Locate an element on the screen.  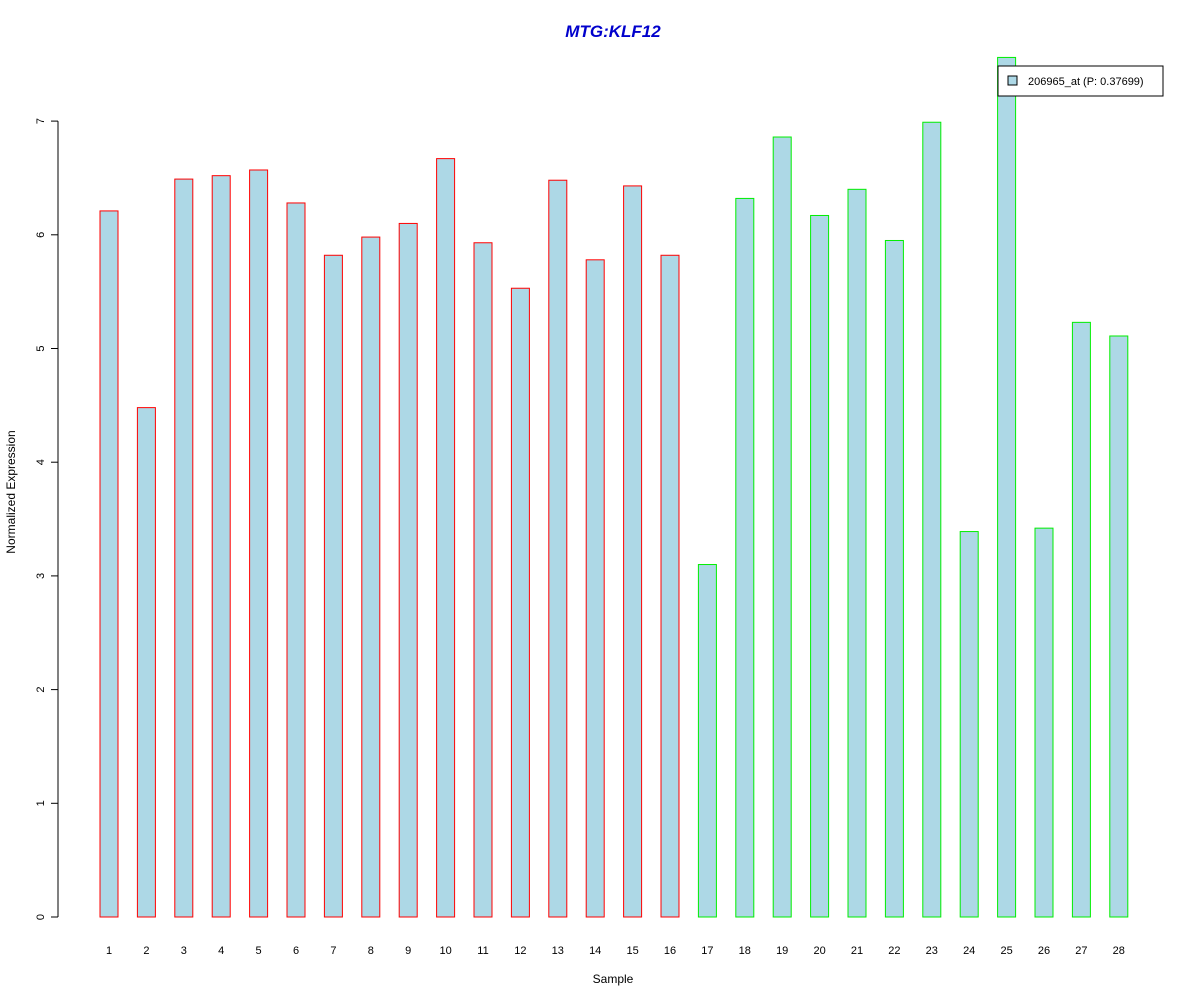
legend: 206965_at (P: 0.37699) is located at coordinates (1080, 81).